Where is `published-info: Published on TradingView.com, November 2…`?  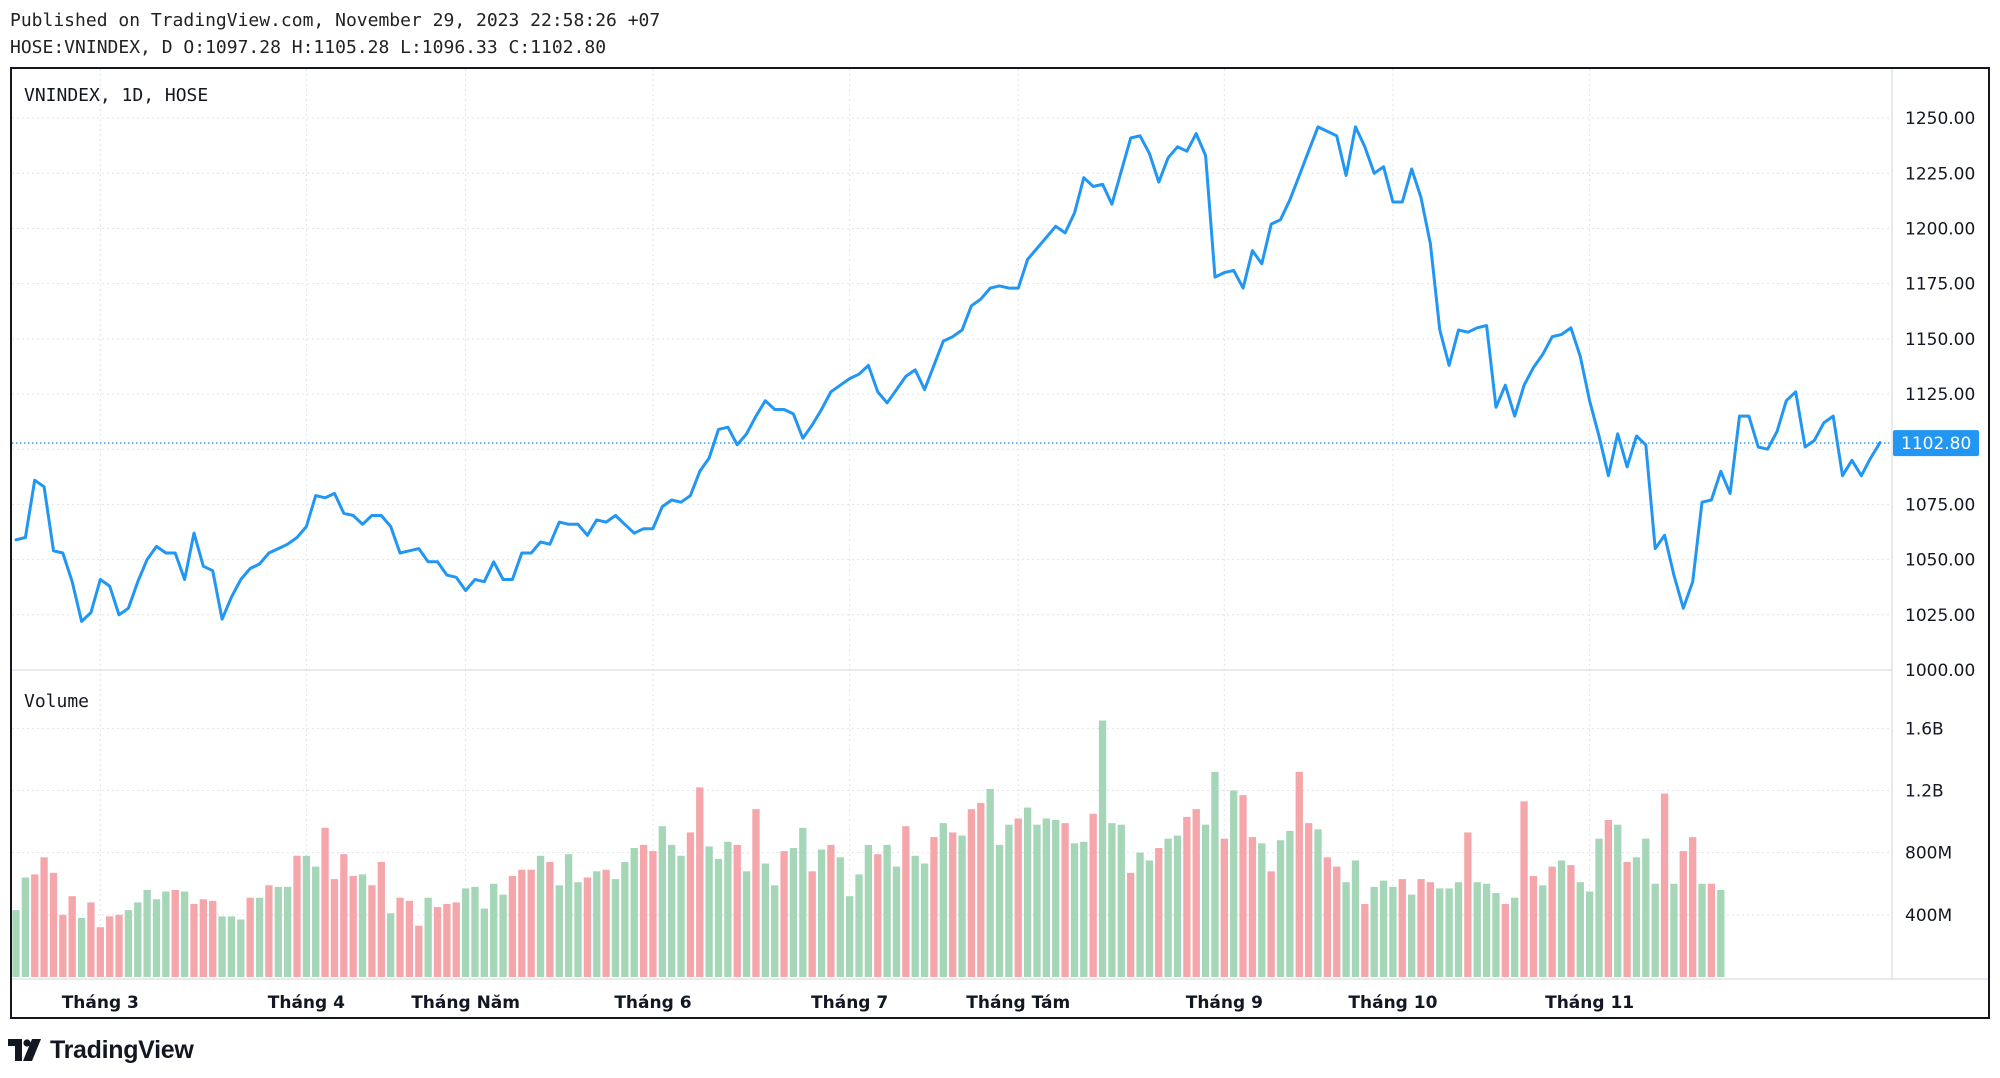 published-info: Published on TradingView.com, November 2… is located at coordinates (335, 20).